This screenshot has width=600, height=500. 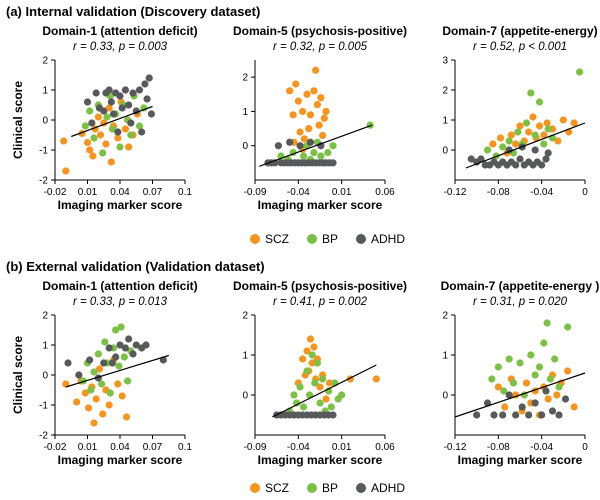 I want to click on panel-title: Domain-7 (appetite-energy ), so click(x=520, y=286).